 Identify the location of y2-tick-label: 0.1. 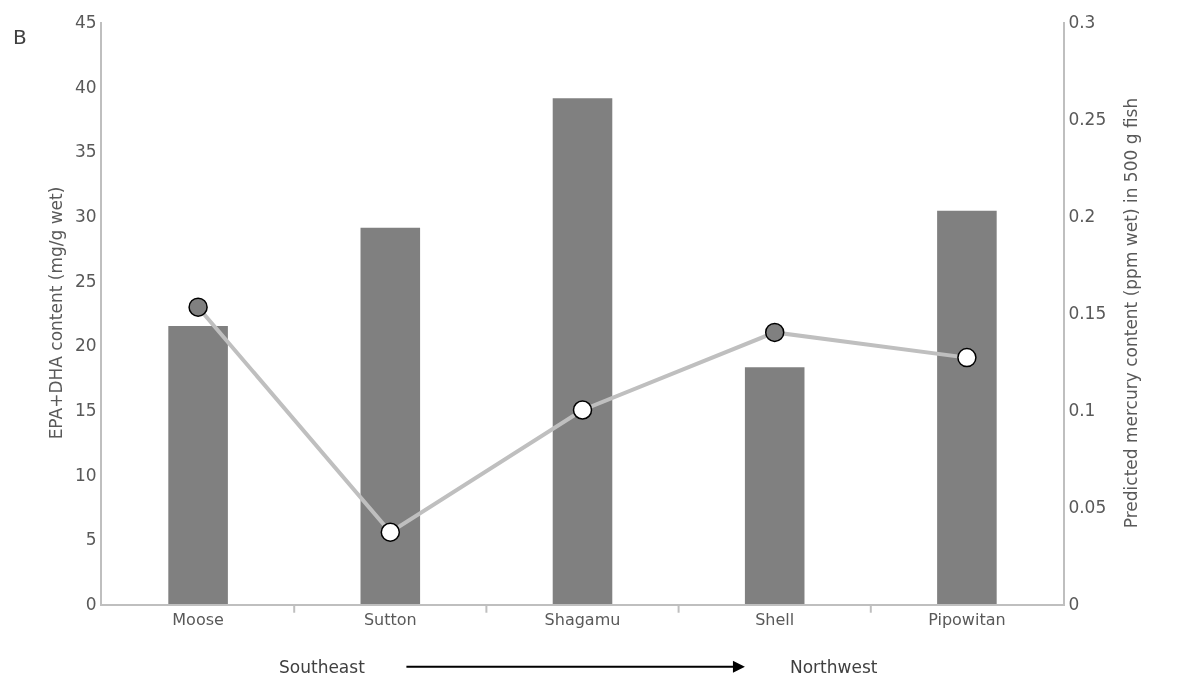
(1082, 409).